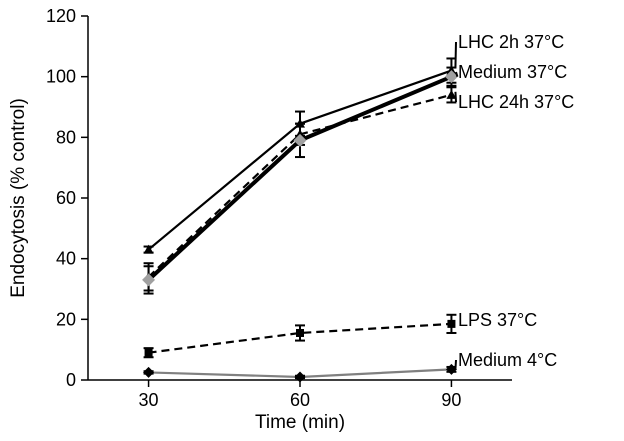  I want to click on y-tick-label: 60, so click(66, 198).